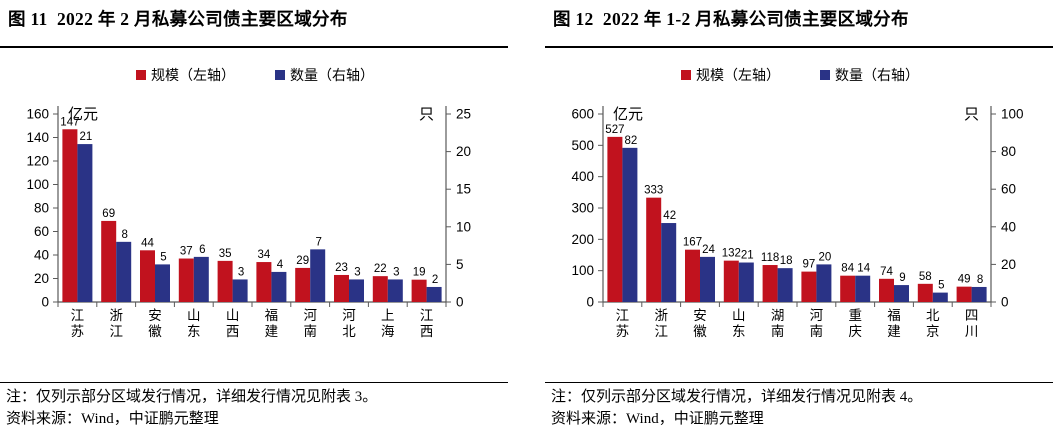 The image size is (1055, 436). Describe the element at coordinates (731, 254) in the screenshot. I see `scale-value-label: 132` at that location.